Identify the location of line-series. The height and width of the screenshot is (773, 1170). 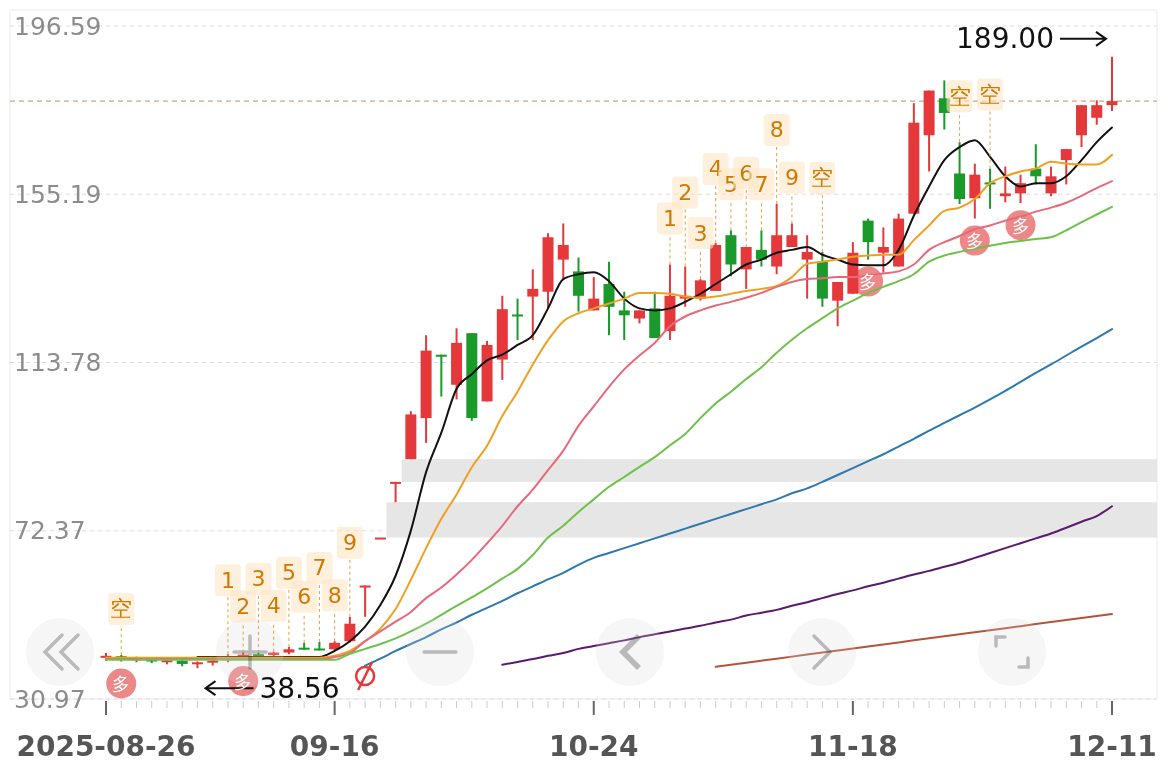
(807, 585).